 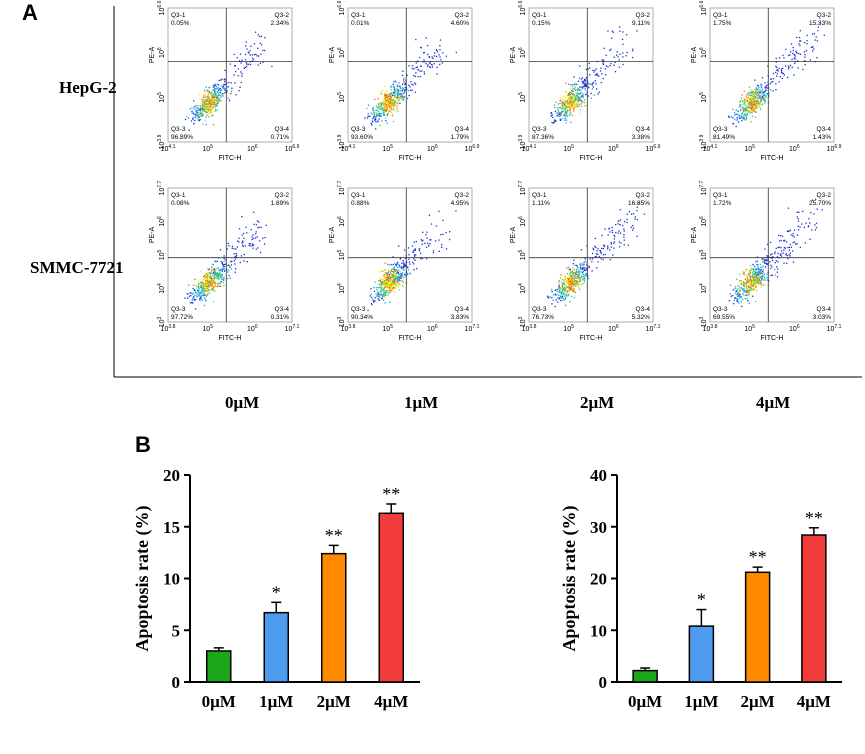 I want to click on y-tick-label: 0, so click(x=176, y=682).